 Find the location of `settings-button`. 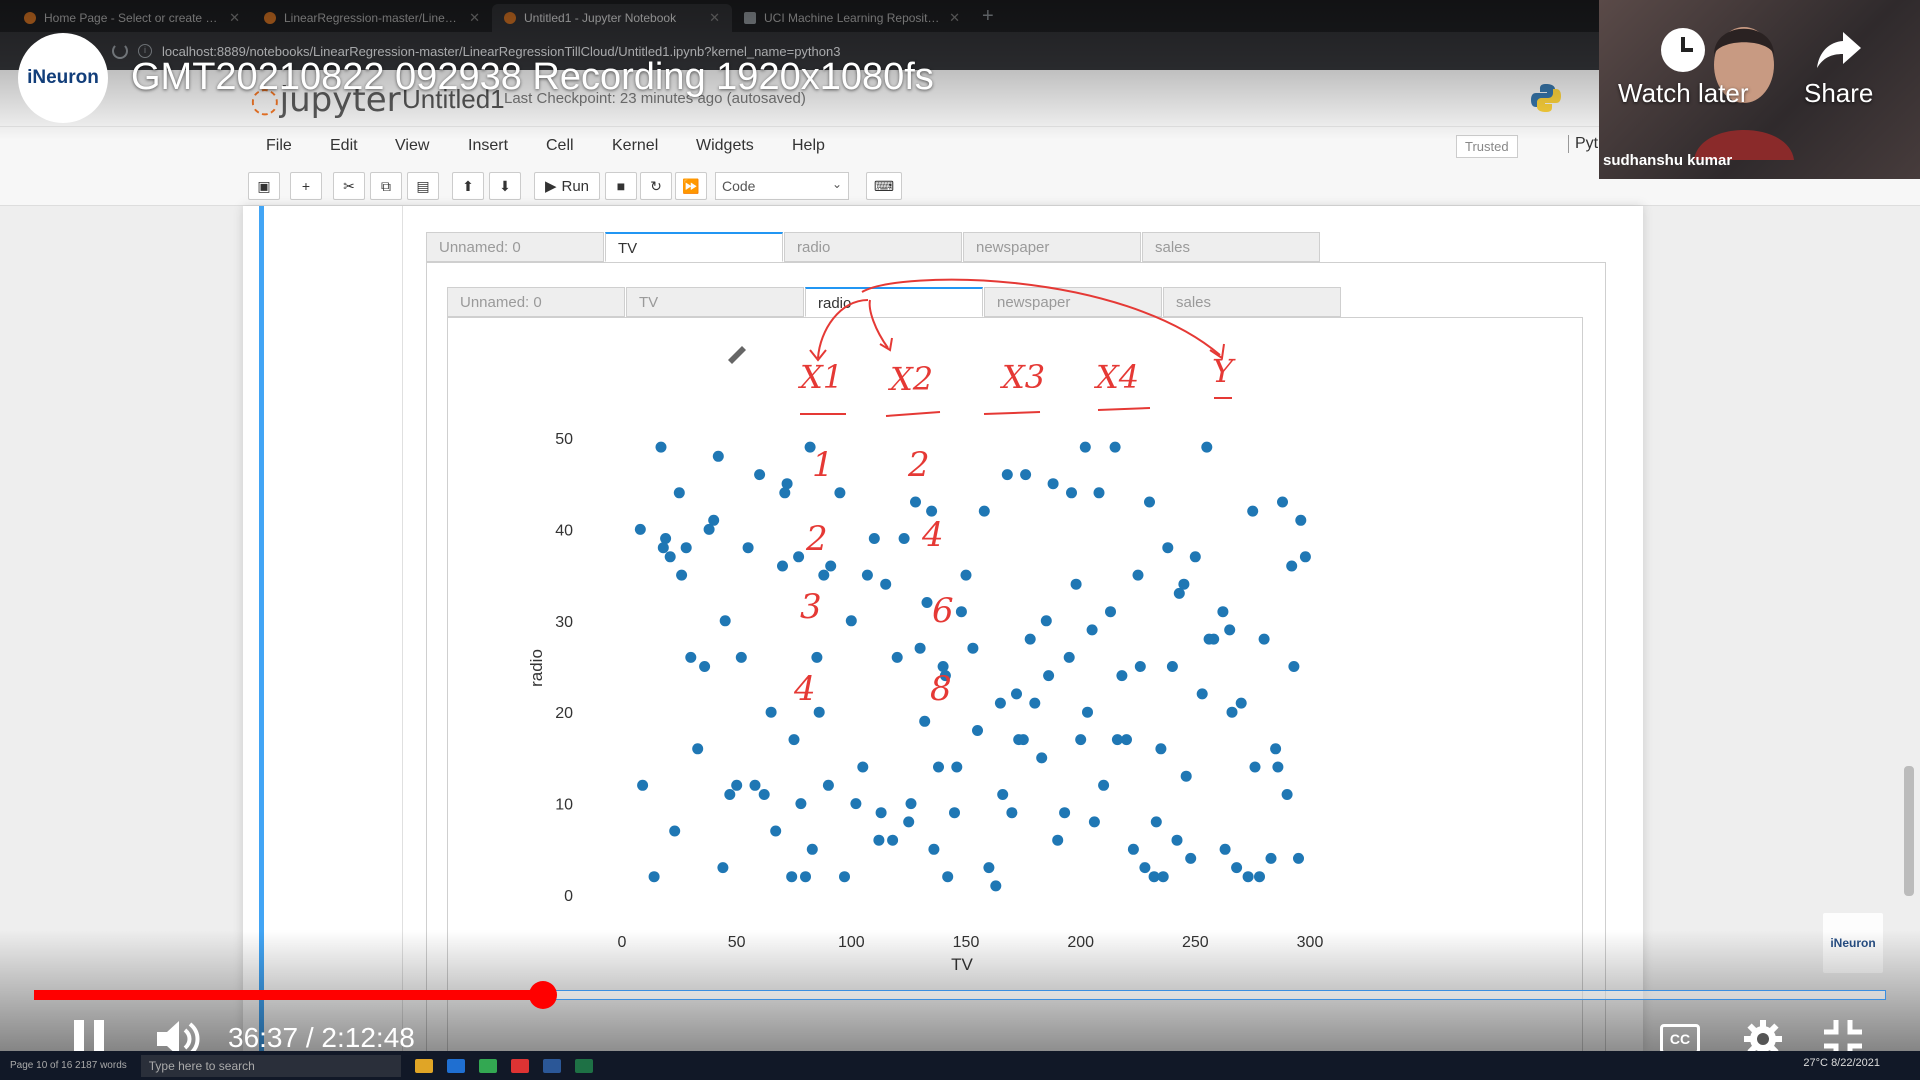

settings-button is located at coordinates (1763, 1039).